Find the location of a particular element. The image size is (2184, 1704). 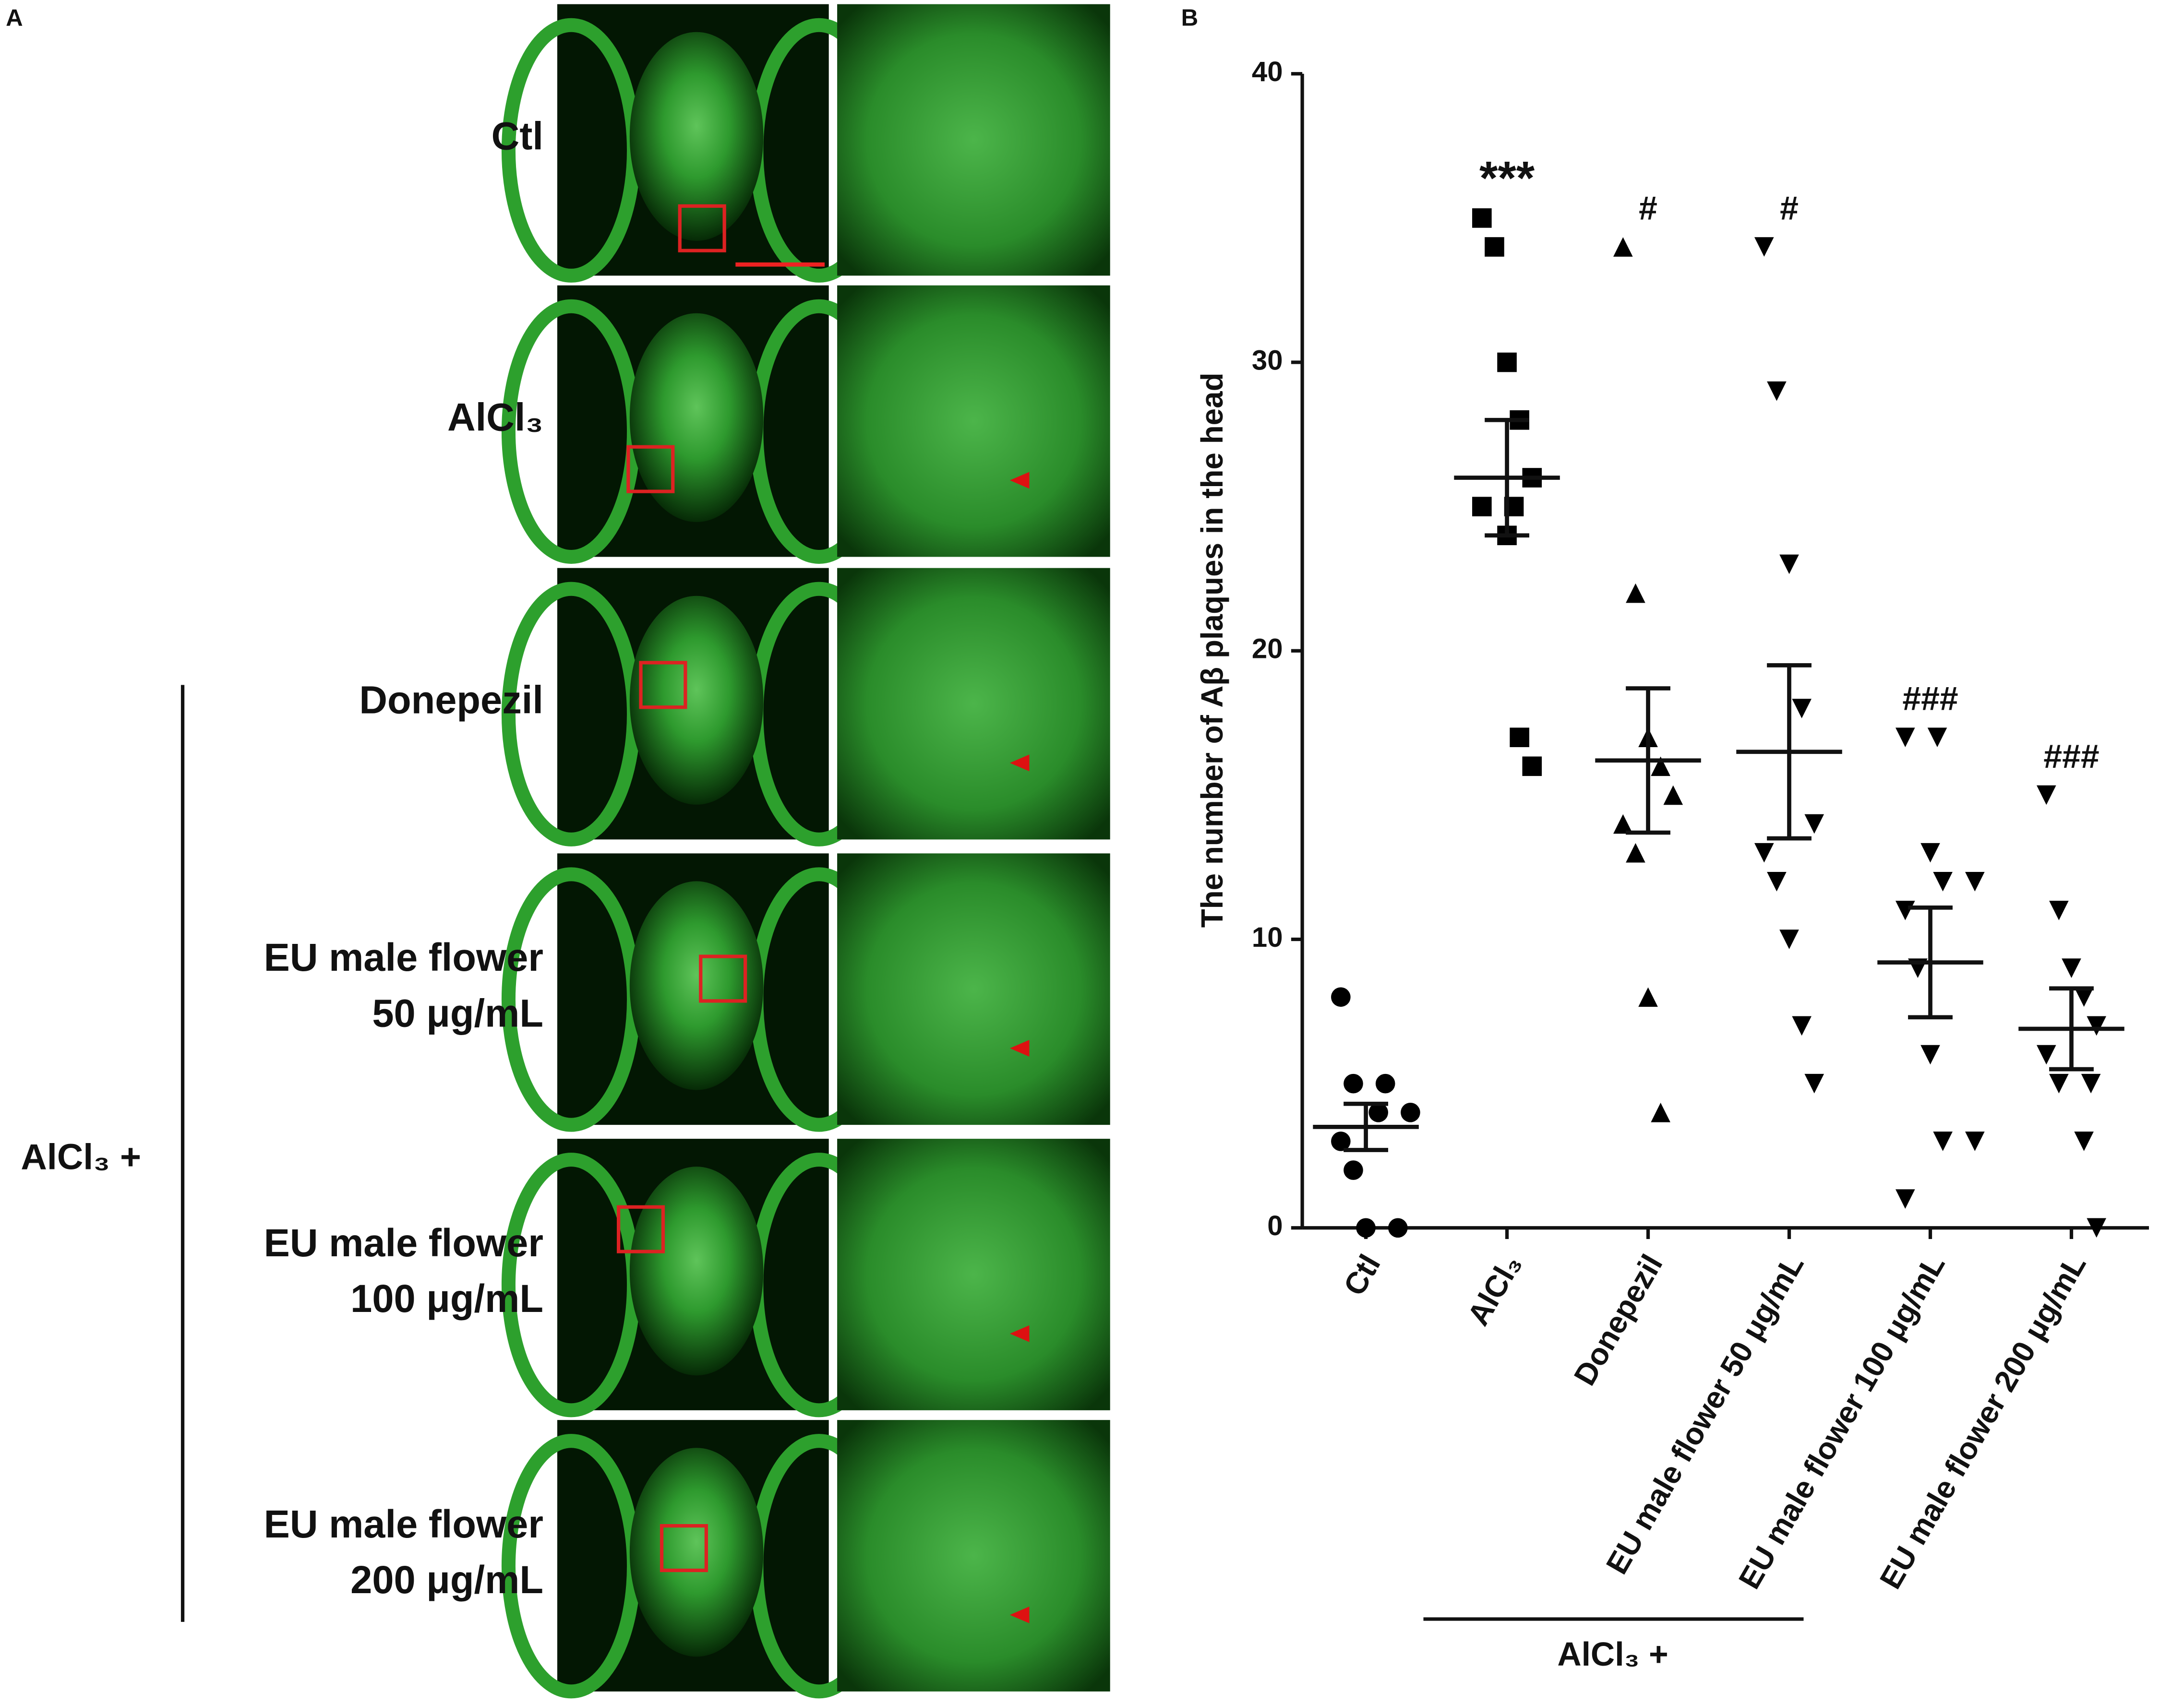

x-tick-label: AlCl₃ is located at coordinates (1494, 1290).